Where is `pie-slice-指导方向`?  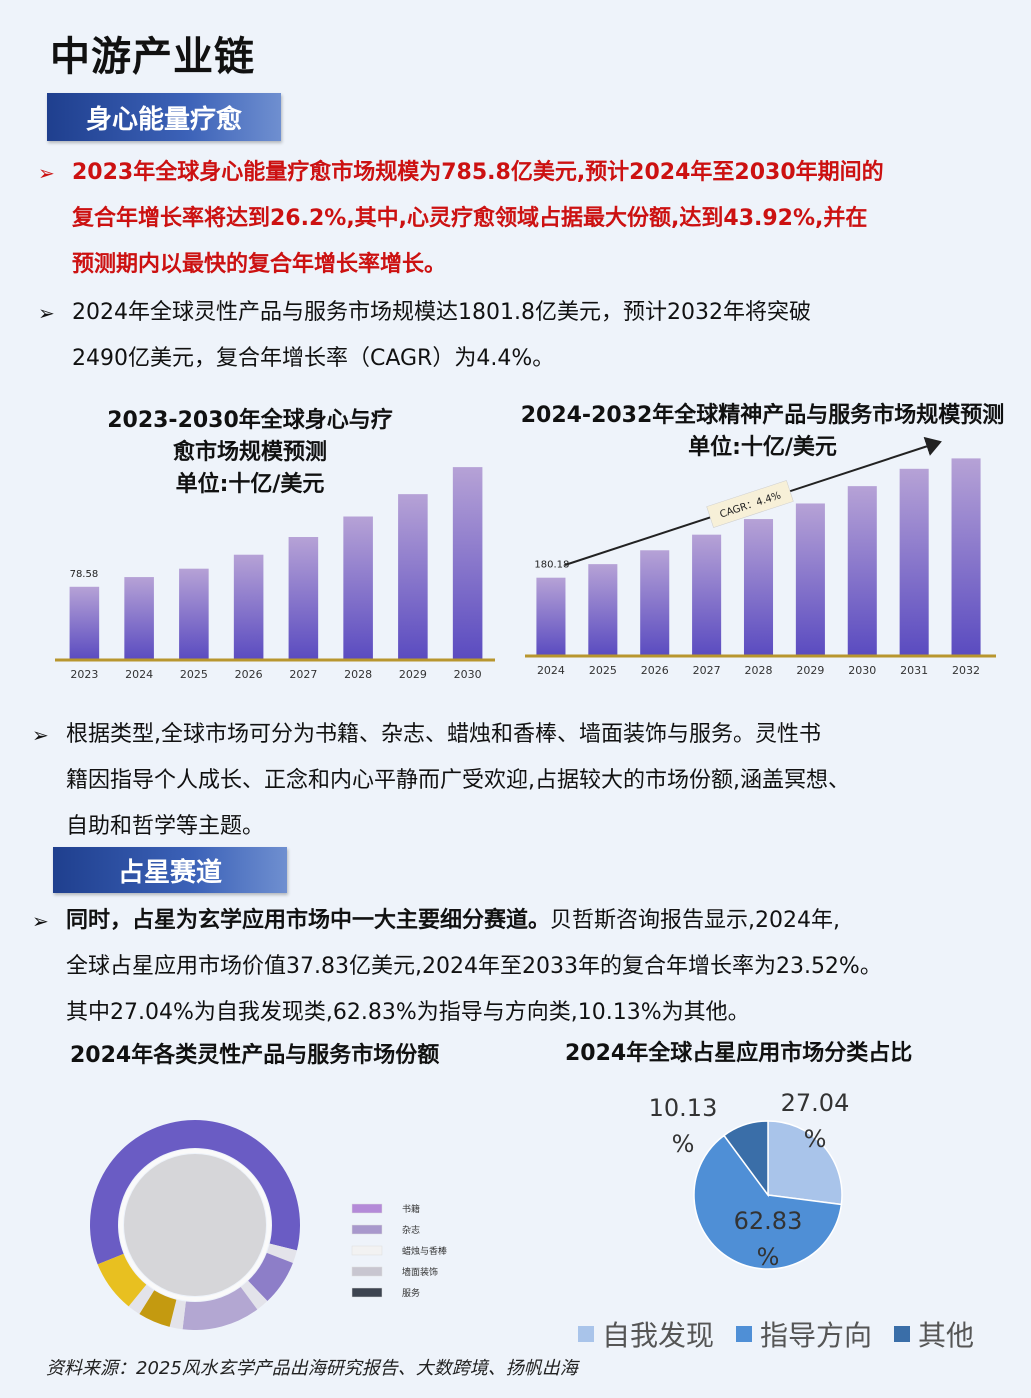
pie-slice-指导方向 is located at coordinates (768, 1202).